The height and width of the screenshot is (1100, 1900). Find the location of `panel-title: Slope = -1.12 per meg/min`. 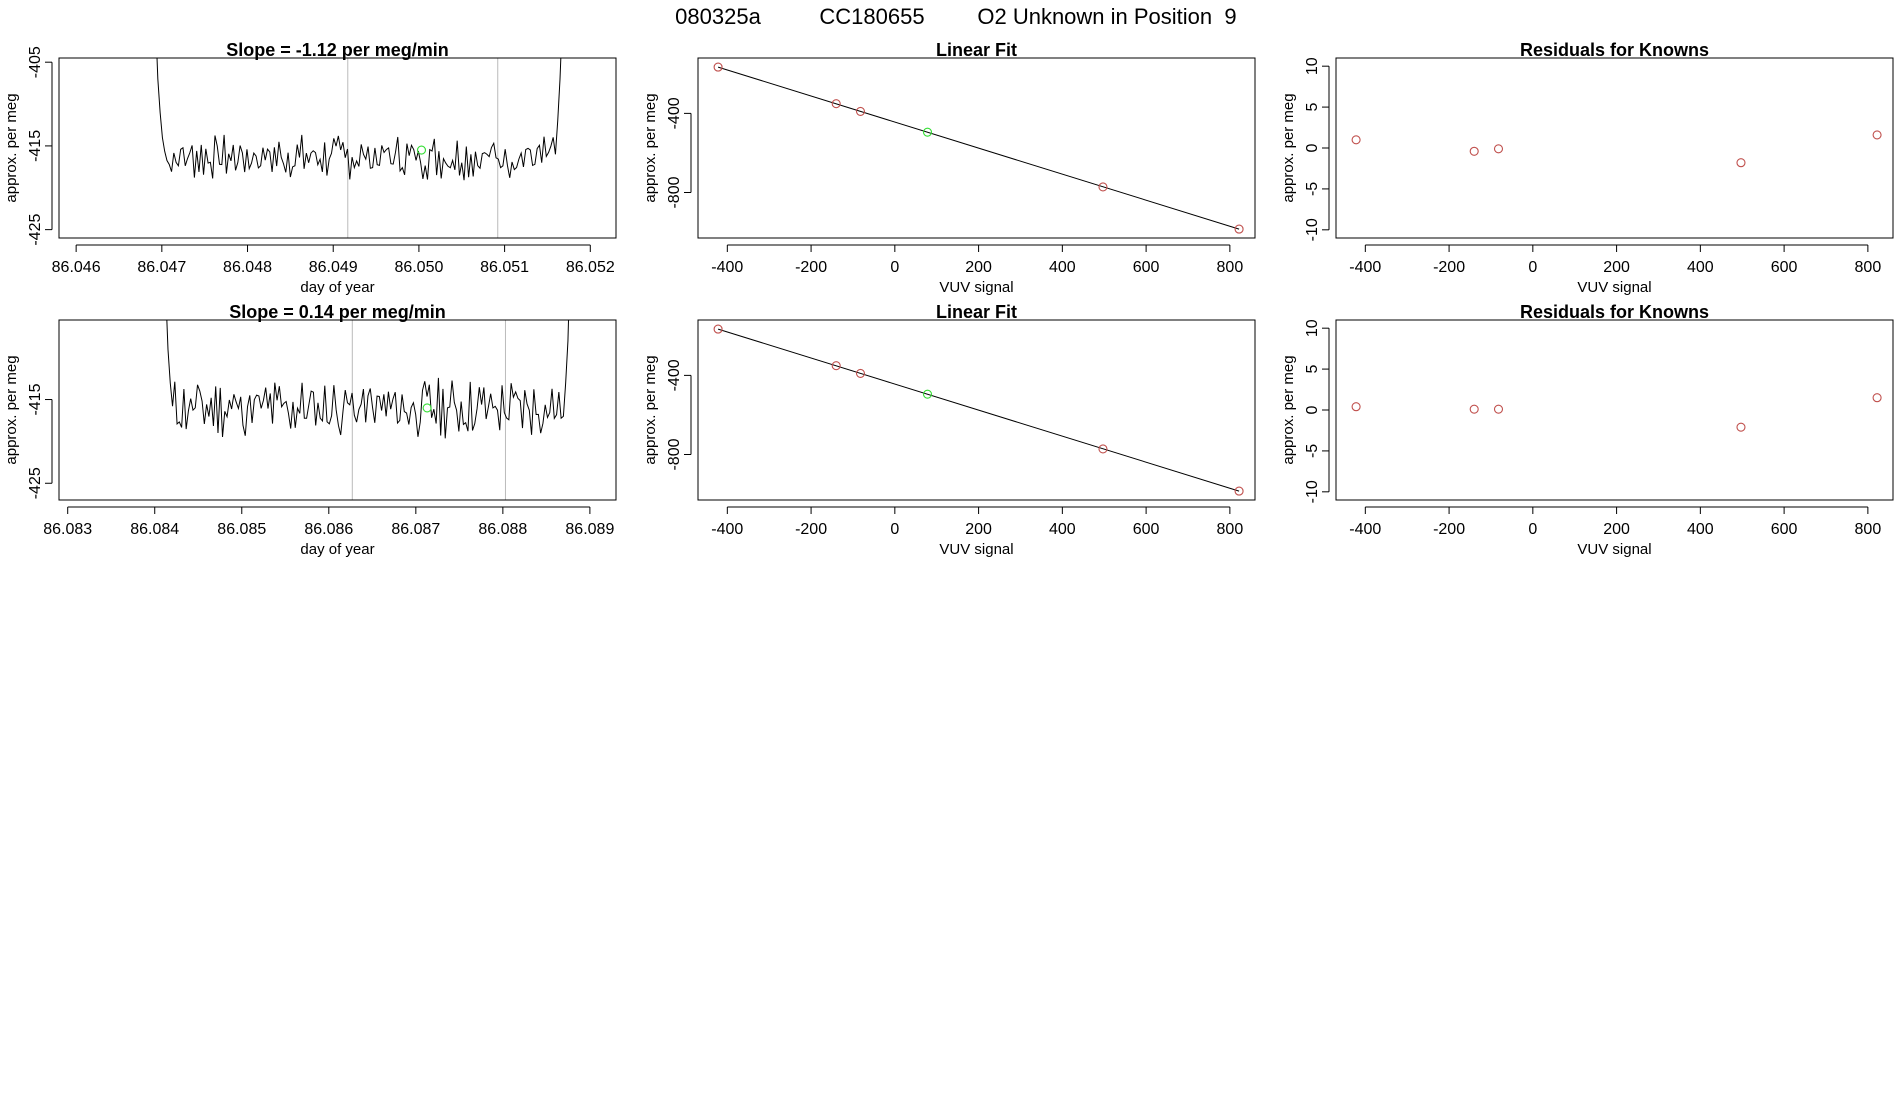

panel-title: Slope = -1.12 per meg/min is located at coordinates (337, 50).